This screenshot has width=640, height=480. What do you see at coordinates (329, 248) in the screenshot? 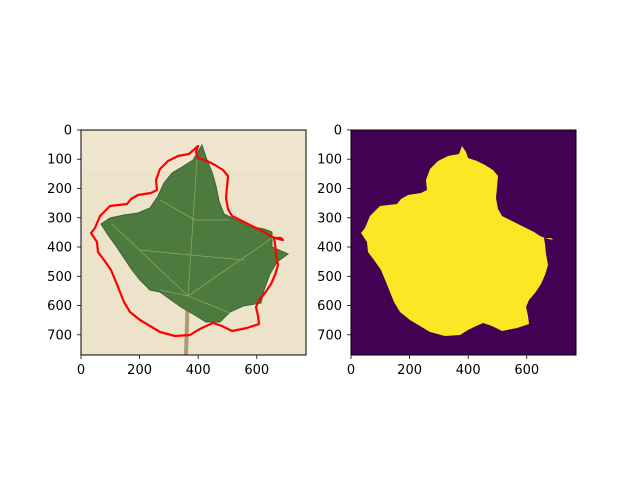
I see `right-ytick-4: 400` at bounding box center [329, 248].